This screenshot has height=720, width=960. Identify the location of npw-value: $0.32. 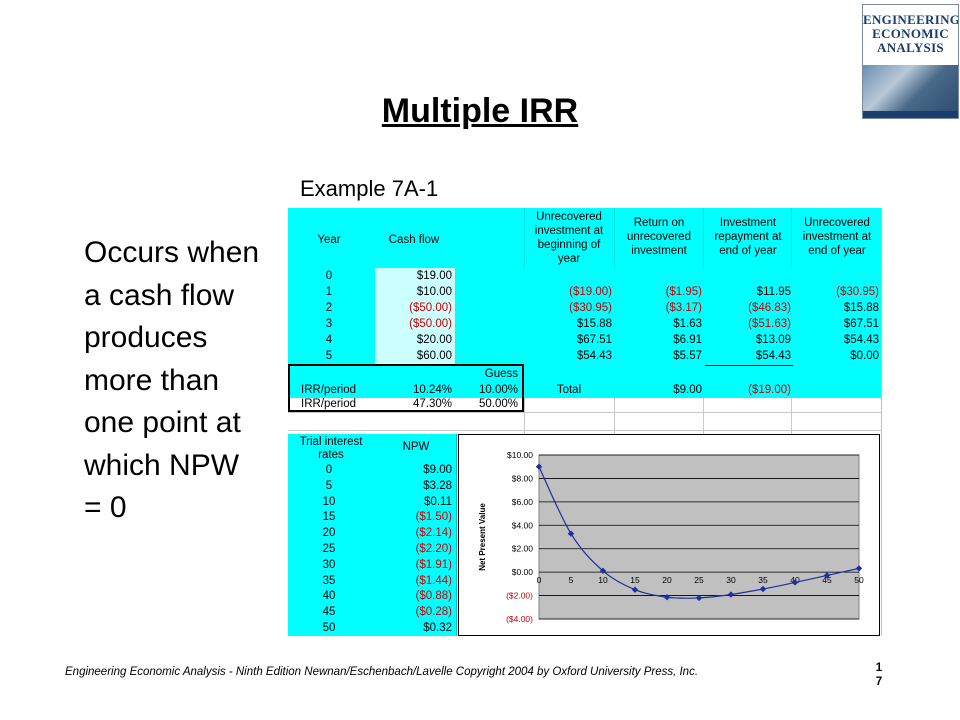
(437, 628).